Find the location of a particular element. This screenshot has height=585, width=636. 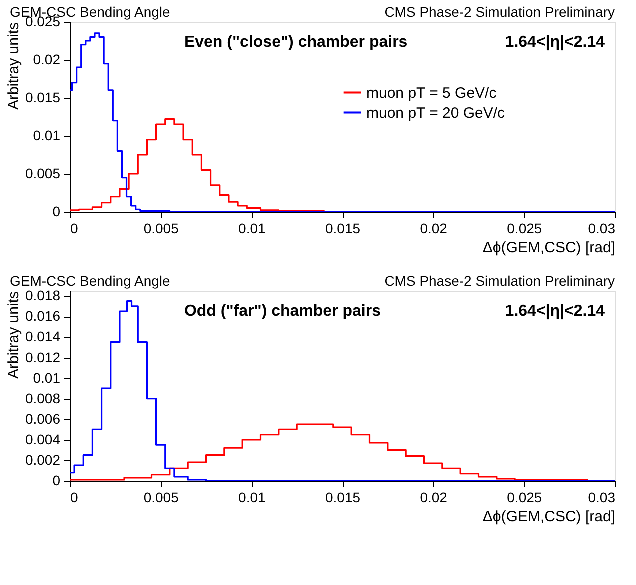

y-tick-label: 0.006 is located at coordinates (43, 418).